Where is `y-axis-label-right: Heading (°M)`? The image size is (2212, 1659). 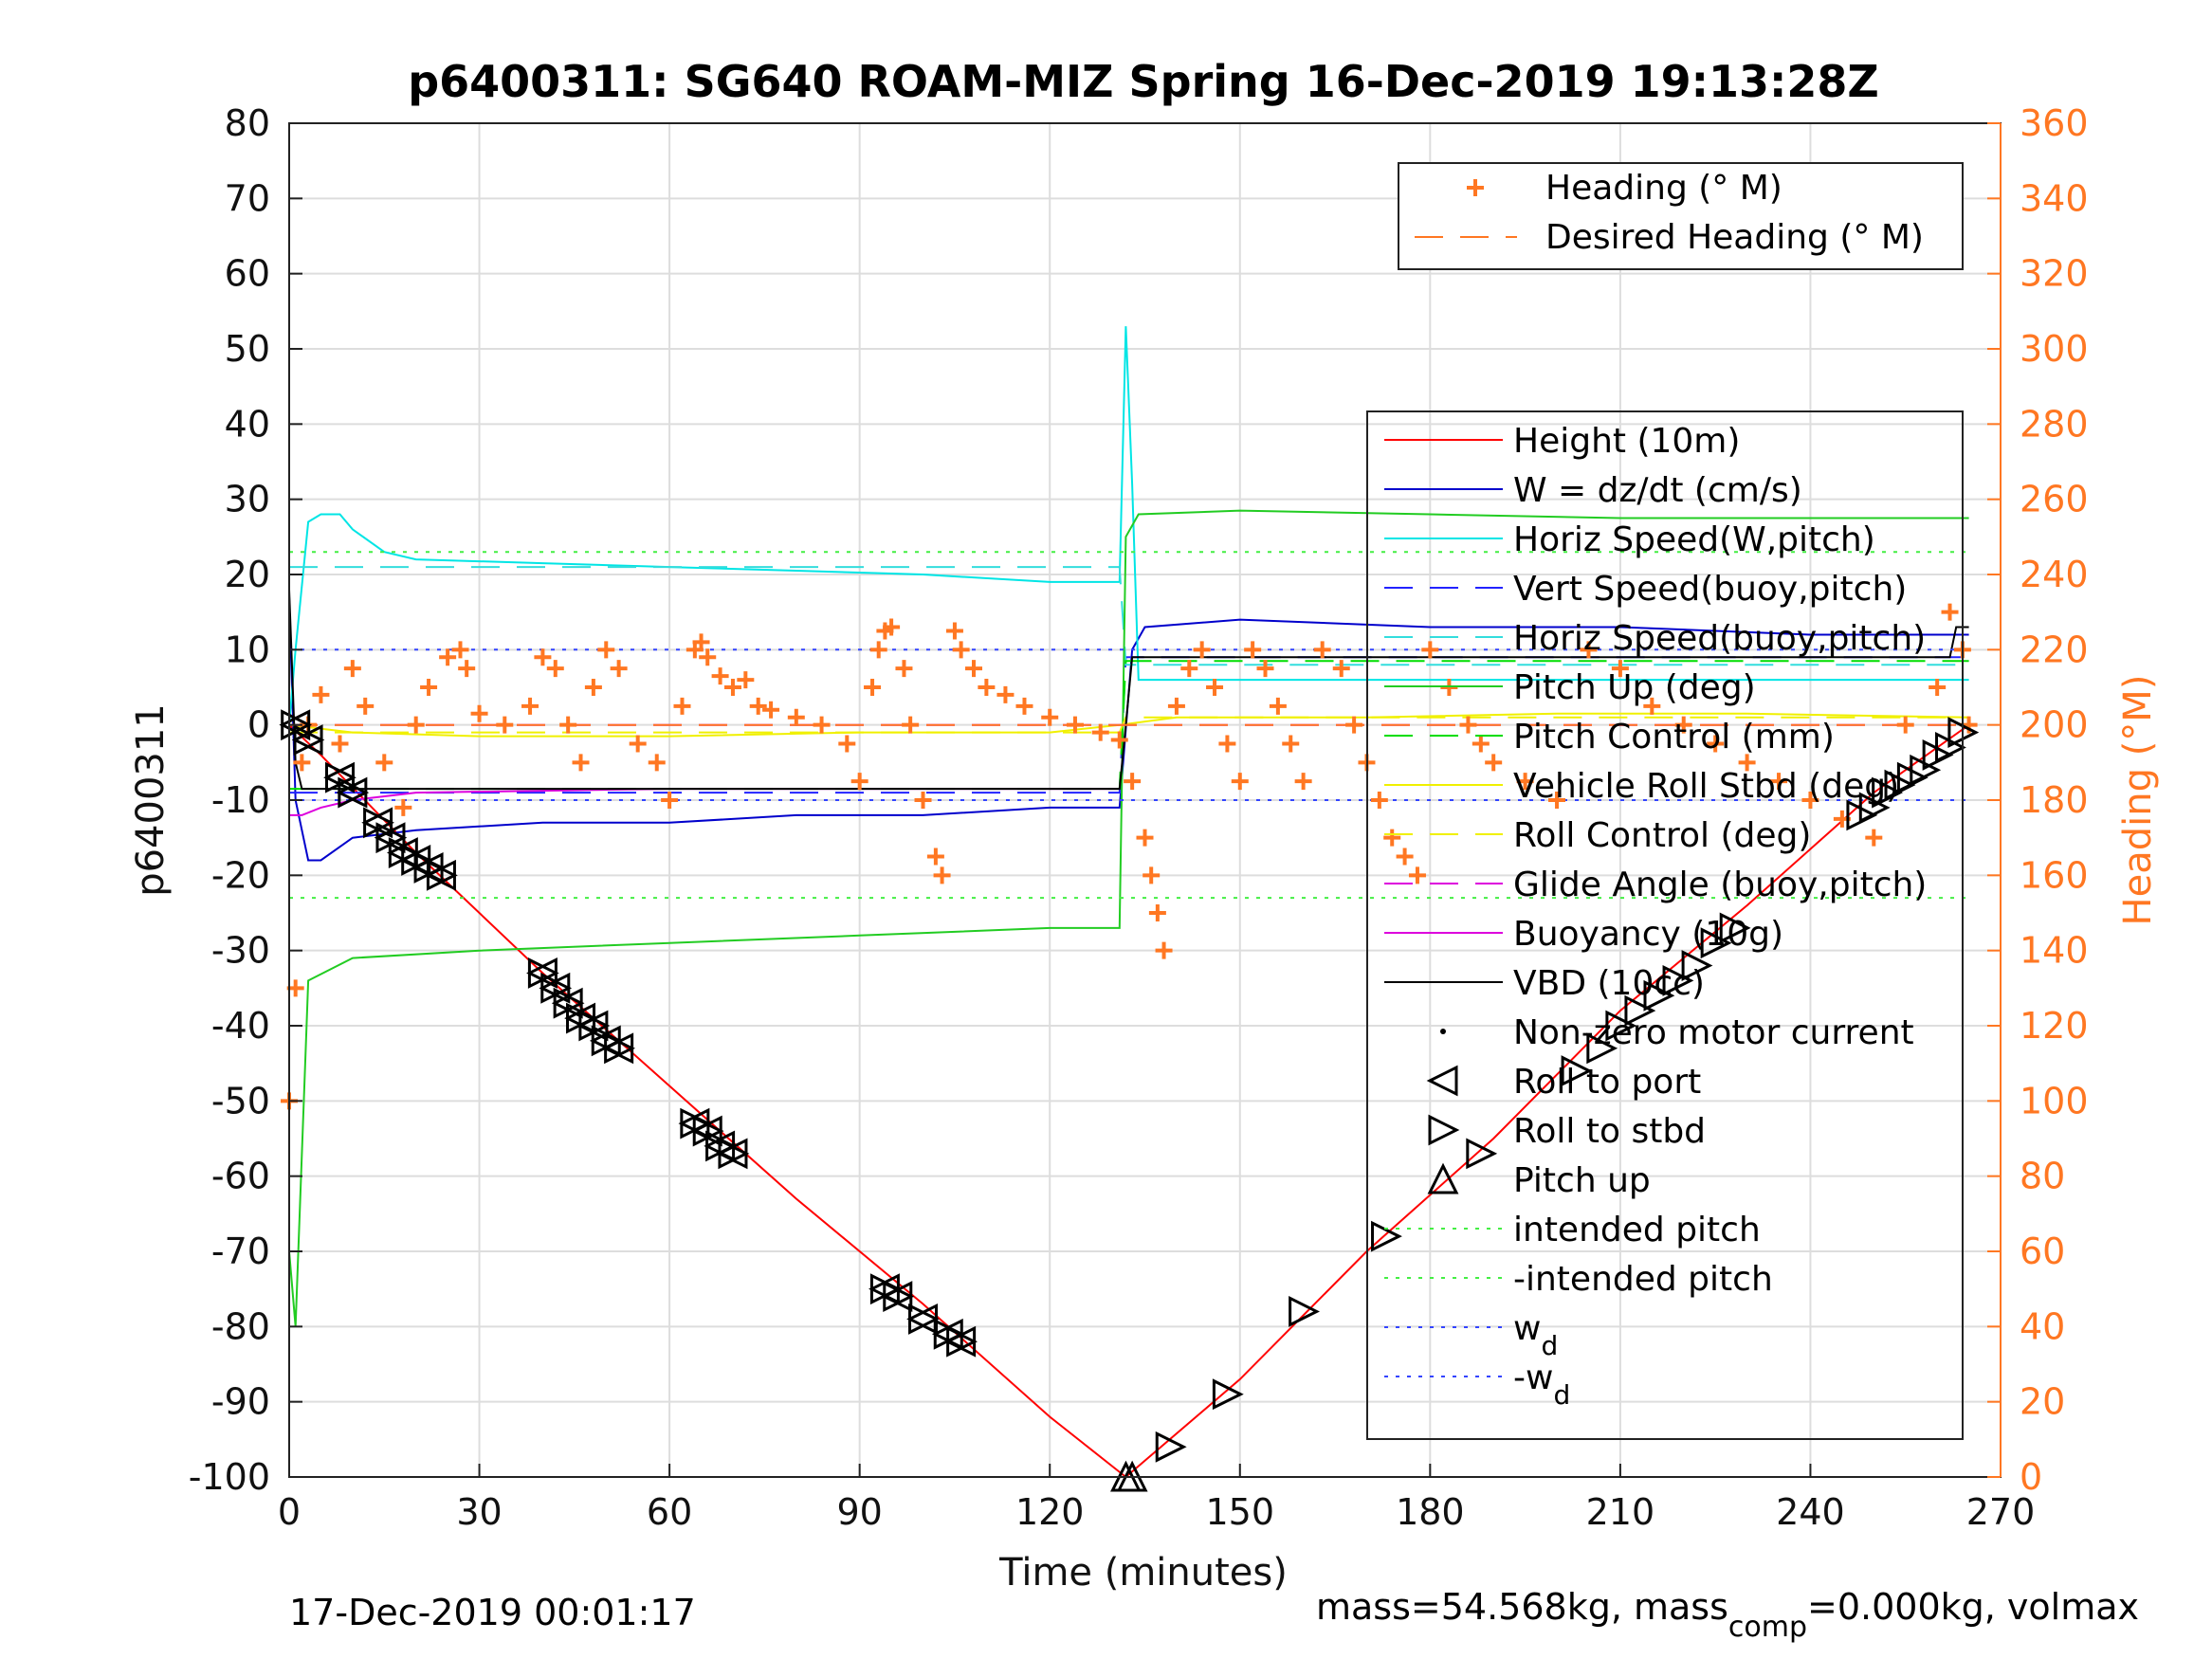
y-axis-label-right: Heading (°M) is located at coordinates (2138, 800).